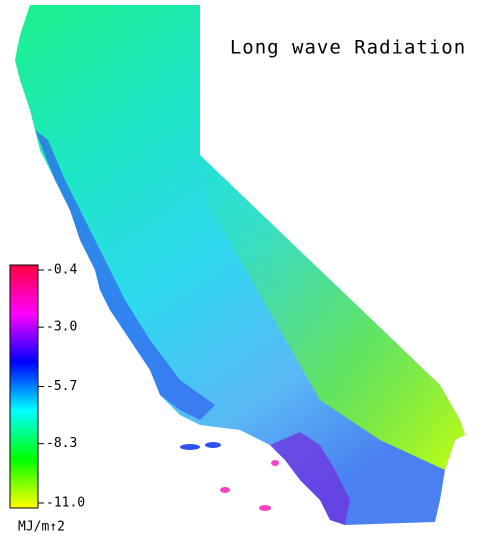  I want to click on colorbar-scale, so click(24, 386).